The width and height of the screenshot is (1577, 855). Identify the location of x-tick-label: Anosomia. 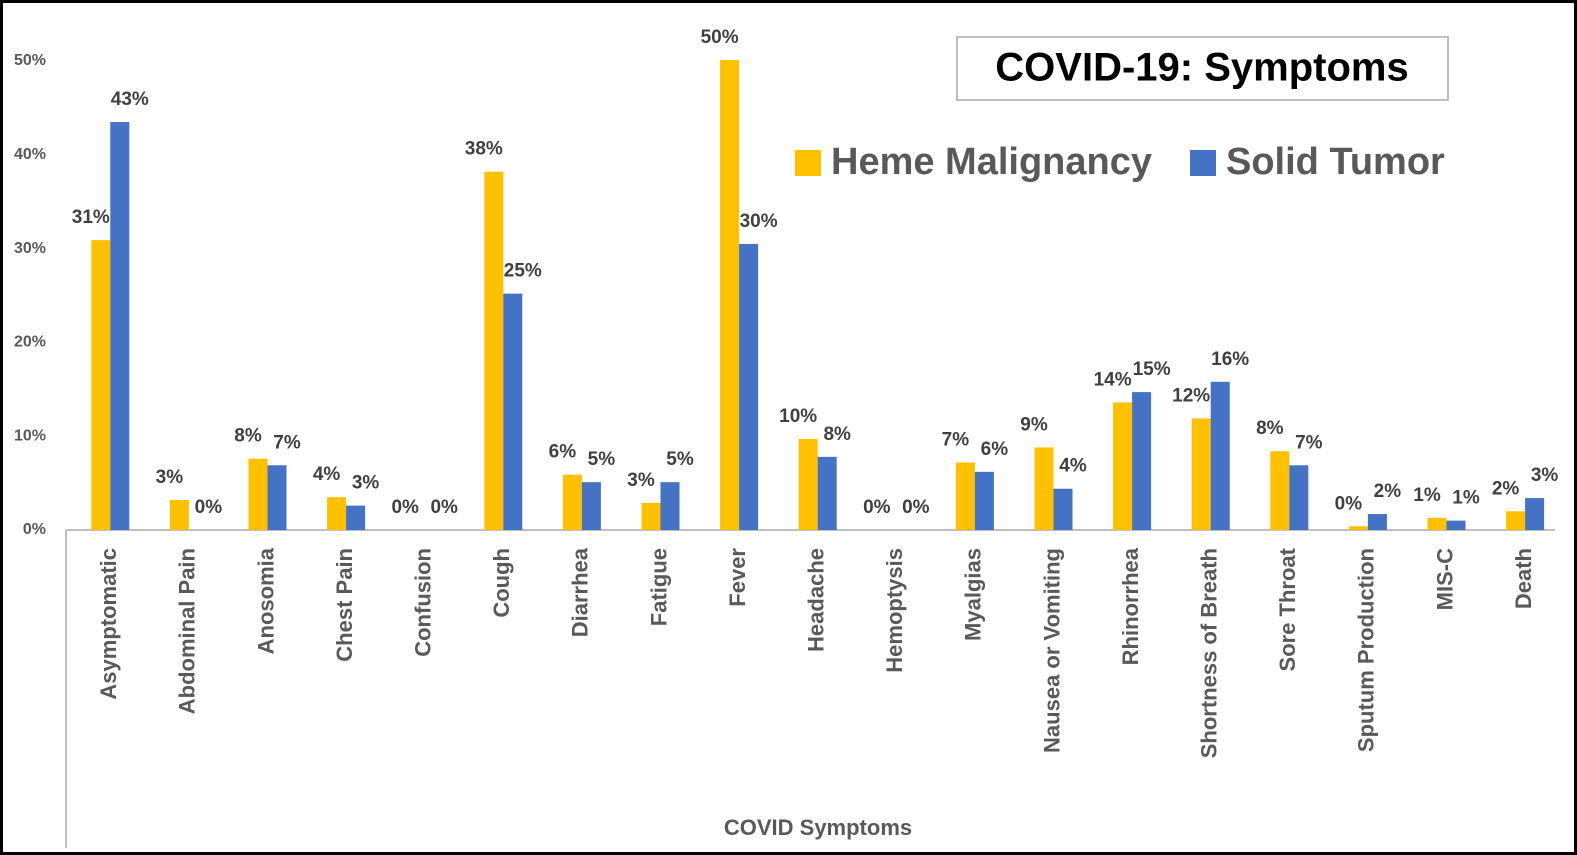
(265, 600).